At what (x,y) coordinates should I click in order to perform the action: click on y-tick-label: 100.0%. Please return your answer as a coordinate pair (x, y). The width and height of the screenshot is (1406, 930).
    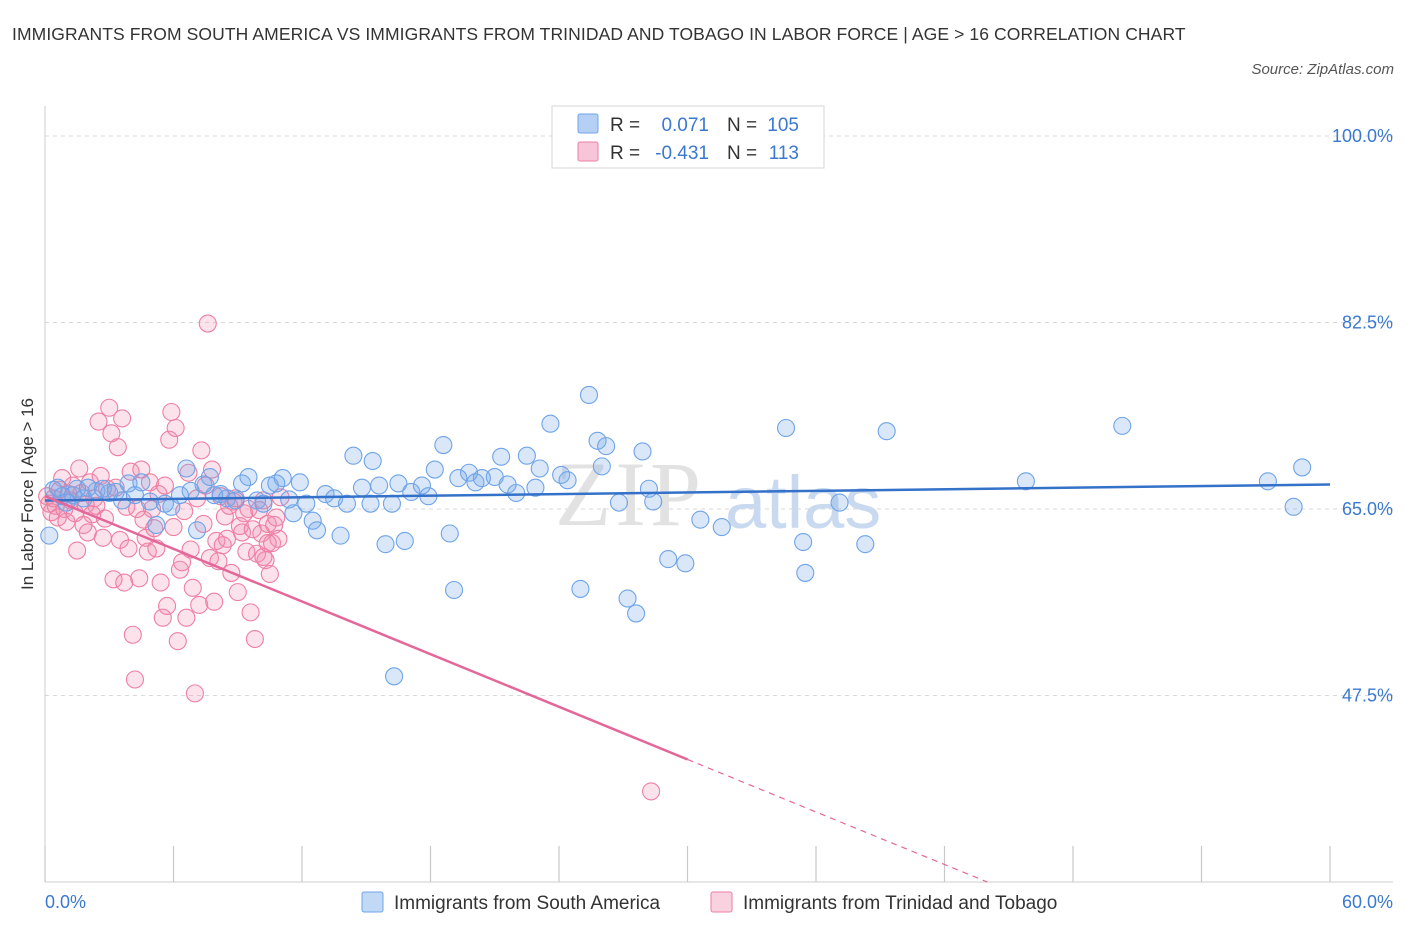
    Looking at the image, I should click on (1362, 136).